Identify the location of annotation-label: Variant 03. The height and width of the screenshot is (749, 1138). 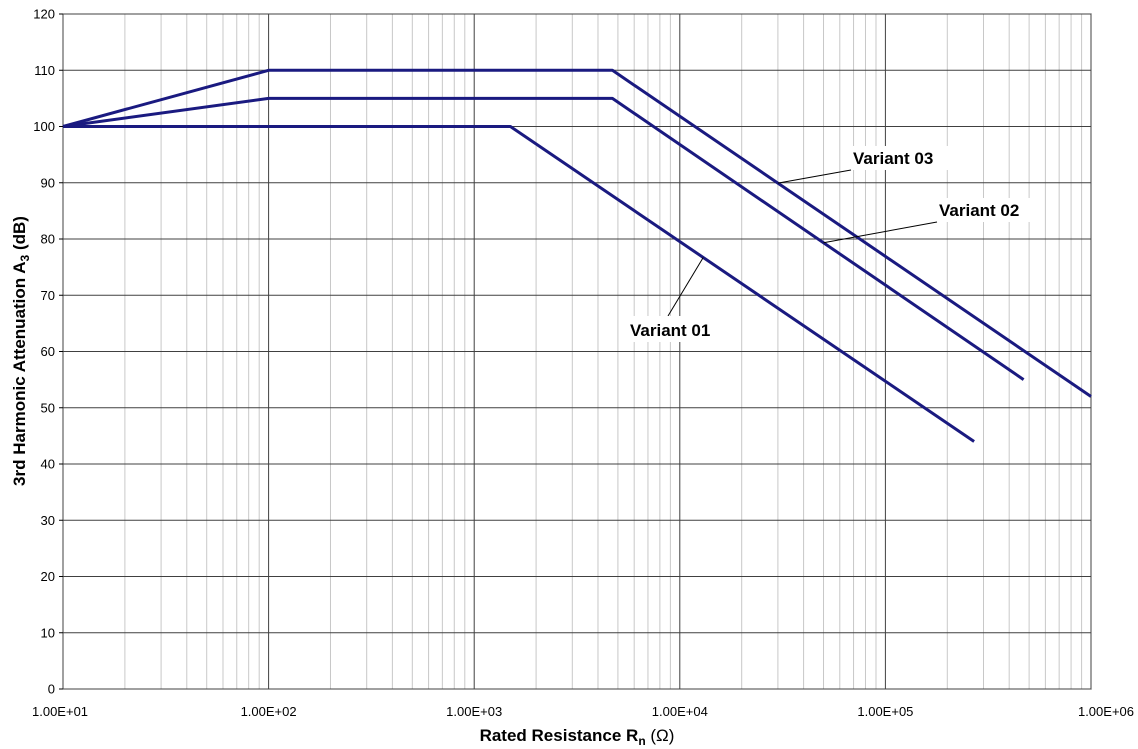
(893, 158).